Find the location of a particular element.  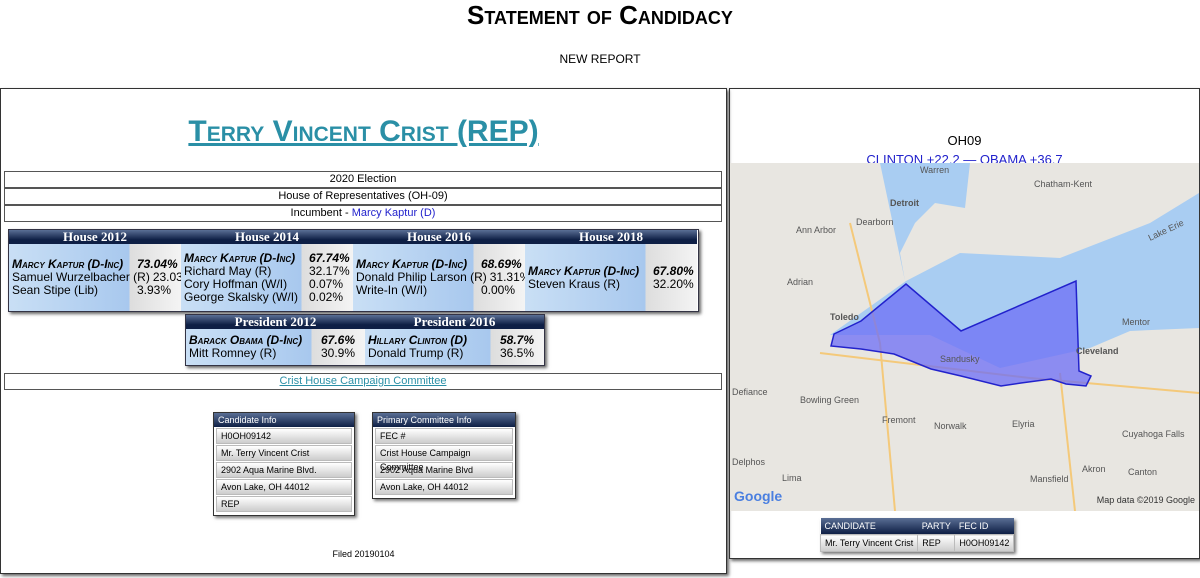

table-cell: Mr. Terry Vincent Crist is located at coordinates (869, 543).